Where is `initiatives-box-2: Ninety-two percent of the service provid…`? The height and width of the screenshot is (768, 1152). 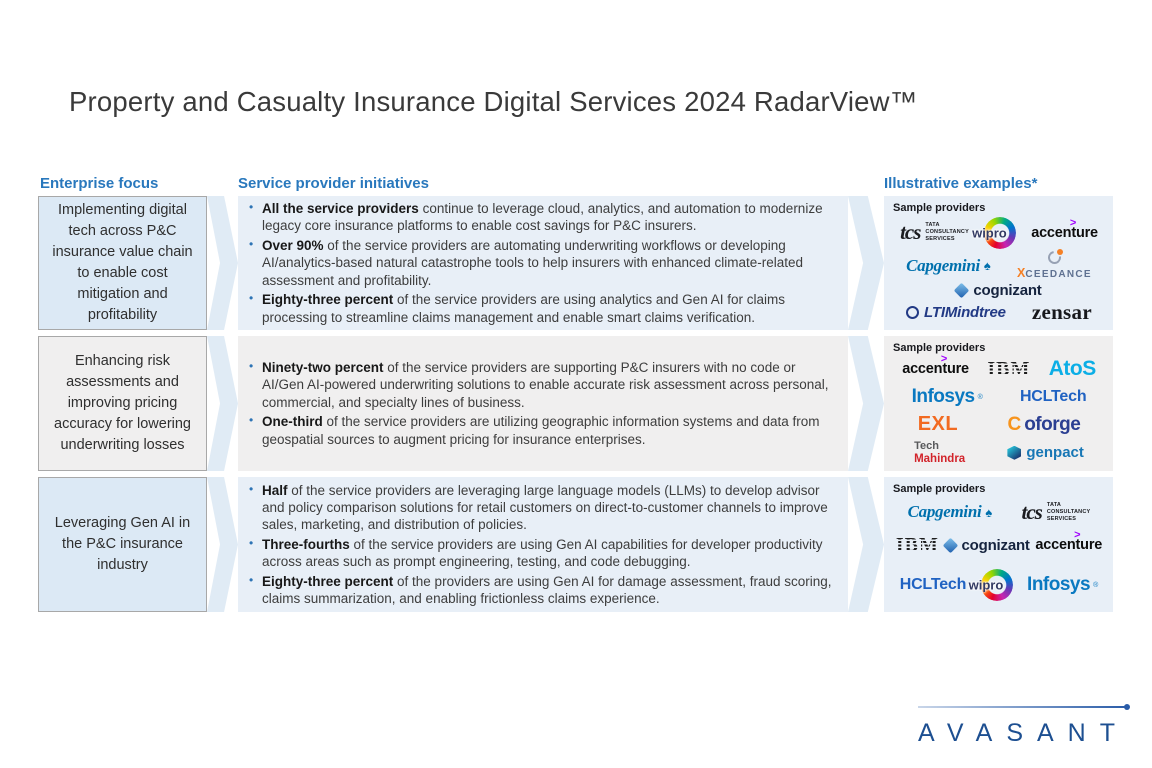 initiatives-box-2: Ninety-two percent of the service provid… is located at coordinates (543, 403).